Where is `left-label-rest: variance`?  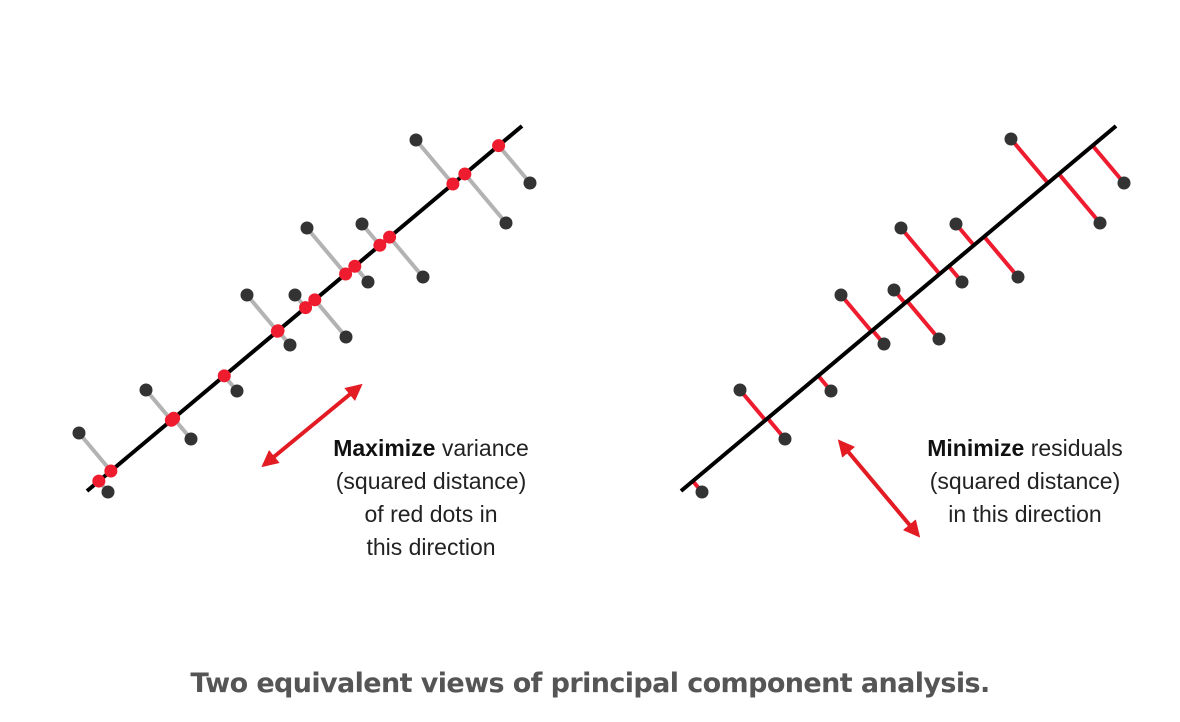
left-label-rest: variance is located at coordinates (485, 448).